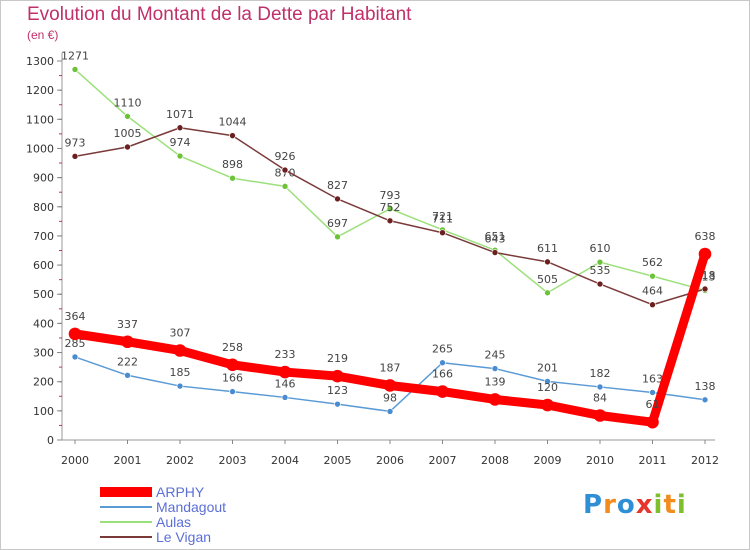  I want to click on data-label: 364, so click(75, 316).